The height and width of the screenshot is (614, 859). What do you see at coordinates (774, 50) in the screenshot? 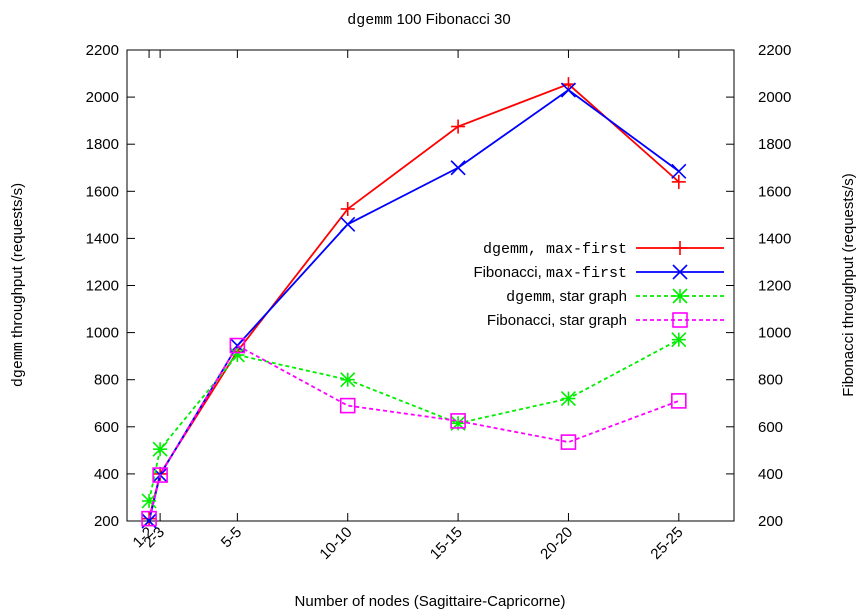
I see `y-tick-label-right: 2200` at bounding box center [774, 50].